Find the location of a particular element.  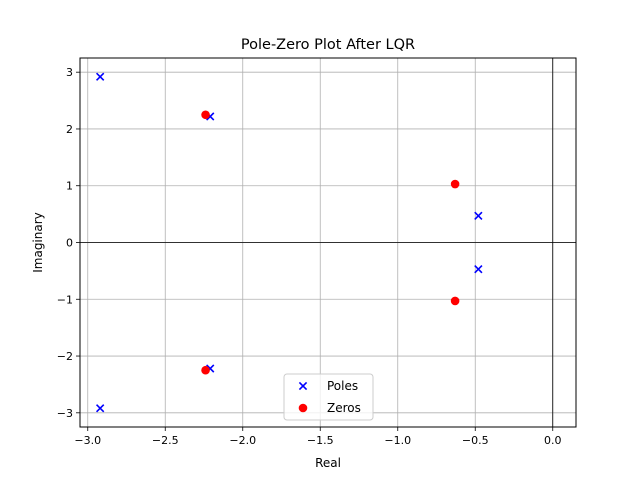

x-tick-label: −0.5 is located at coordinates (475, 440).